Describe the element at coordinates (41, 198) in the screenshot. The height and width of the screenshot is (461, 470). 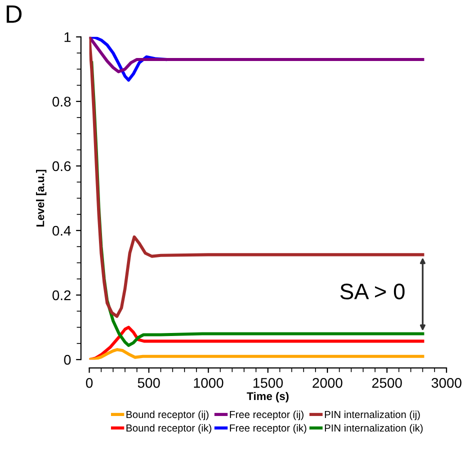
I see `y-axis-title: Level [a.u.]` at that location.